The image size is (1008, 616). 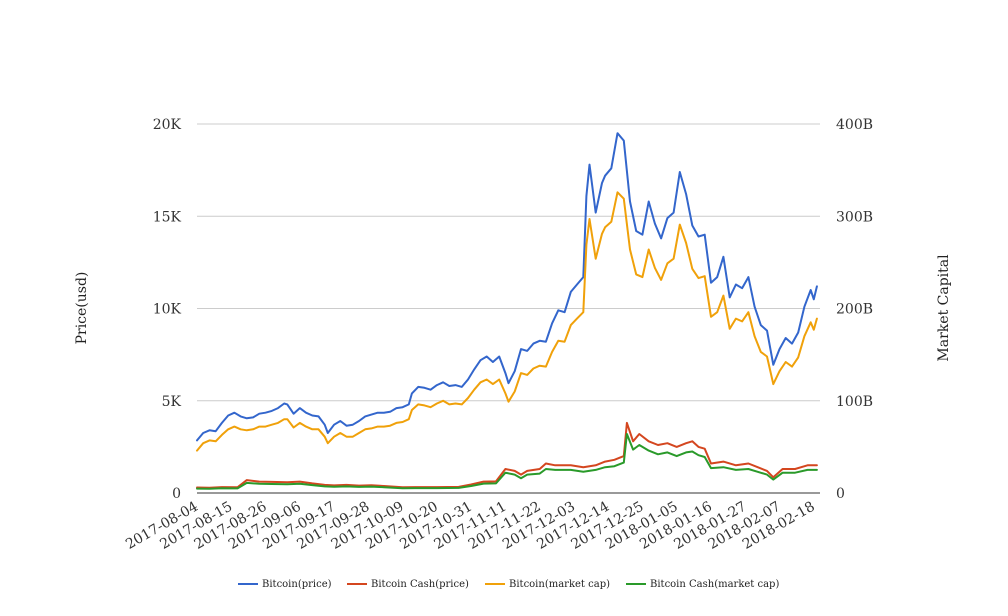 I want to click on y2-tick-label: 400B, so click(x=854, y=125).